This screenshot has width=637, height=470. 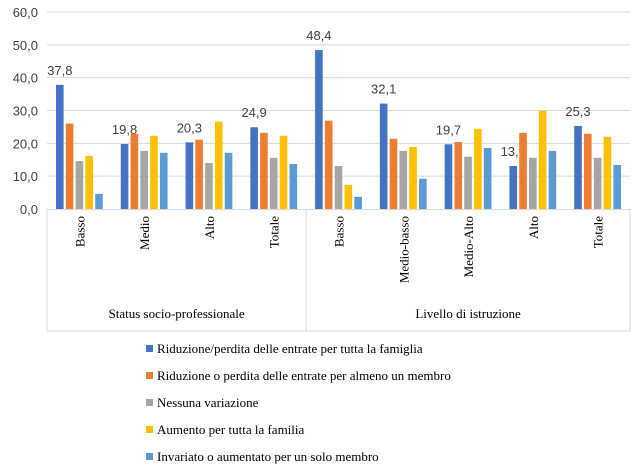 What do you see at coordinates (25, 176) in the screenshot?
I see `y-tick-label: 10,0` at bounding box center [25, 176].